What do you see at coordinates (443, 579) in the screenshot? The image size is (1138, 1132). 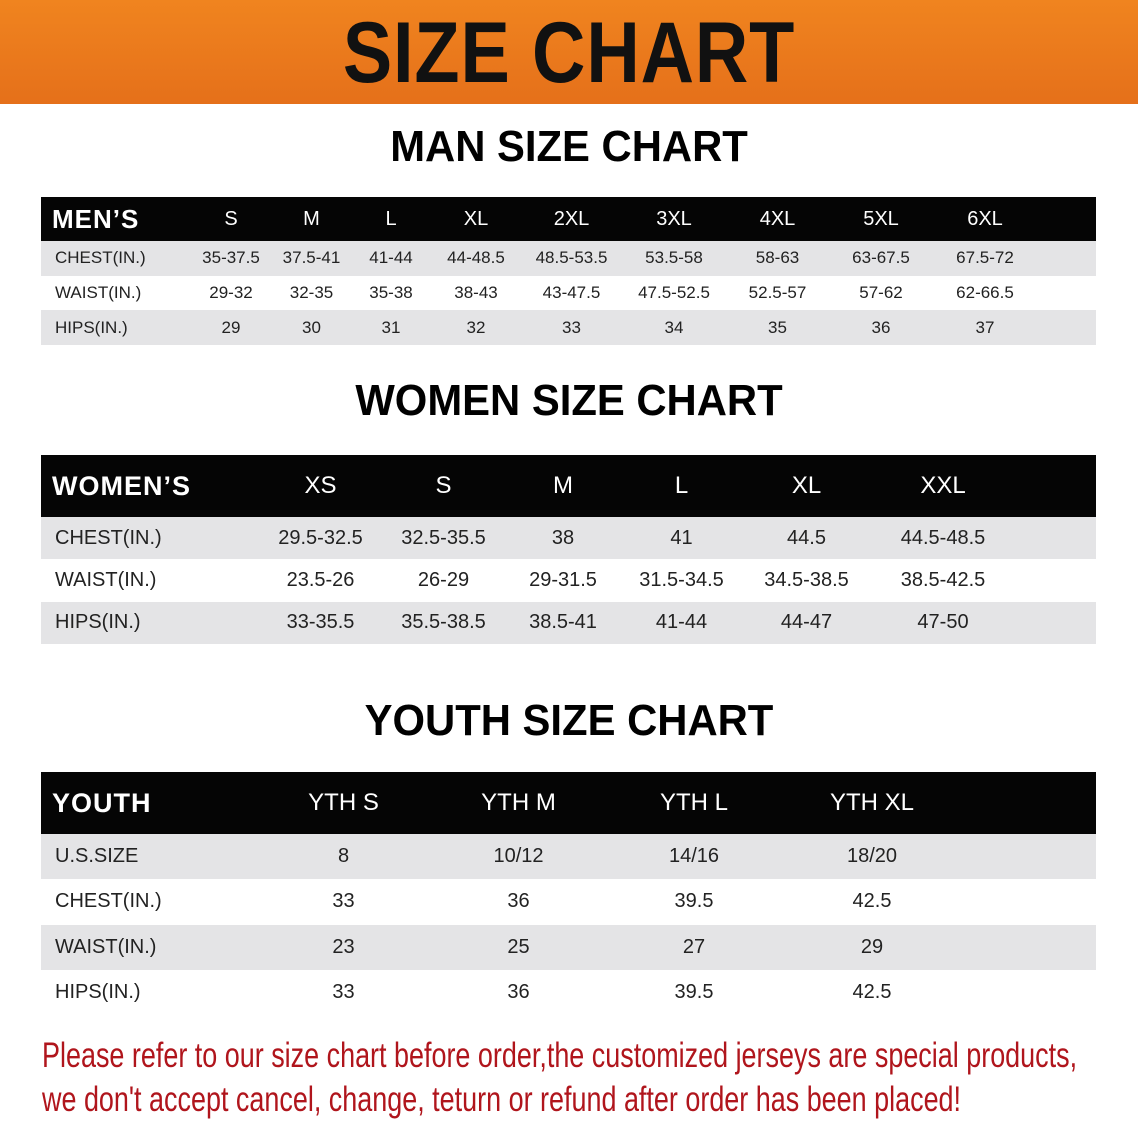 I see `measurement-value: 26-29` at bounding box center [443, 579].